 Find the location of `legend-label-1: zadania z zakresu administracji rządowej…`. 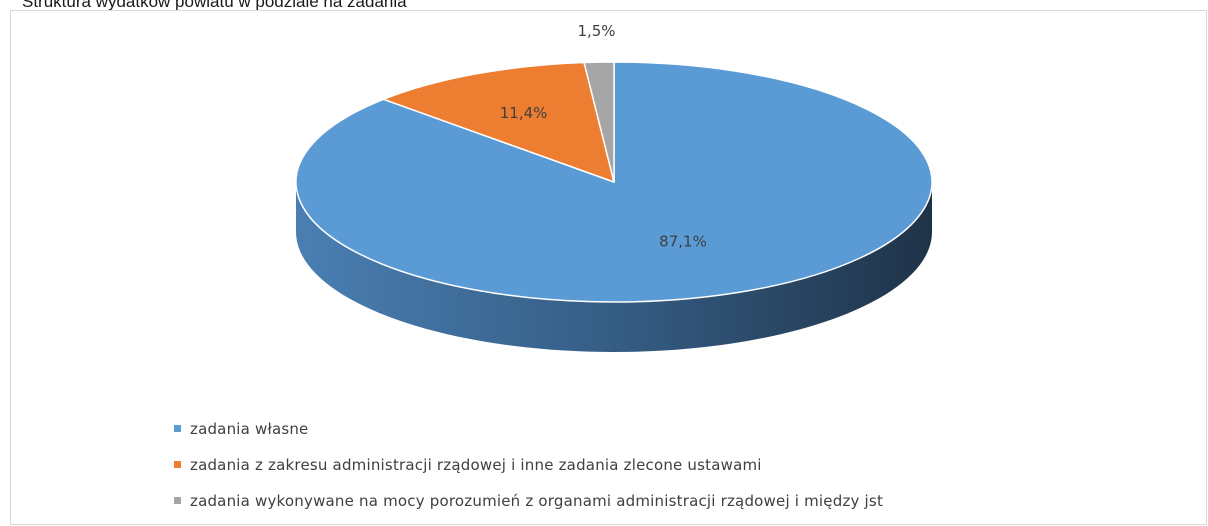

legend-label-1: zadania z zakresu administracji rządowej… is located at coordinates (476, 465).